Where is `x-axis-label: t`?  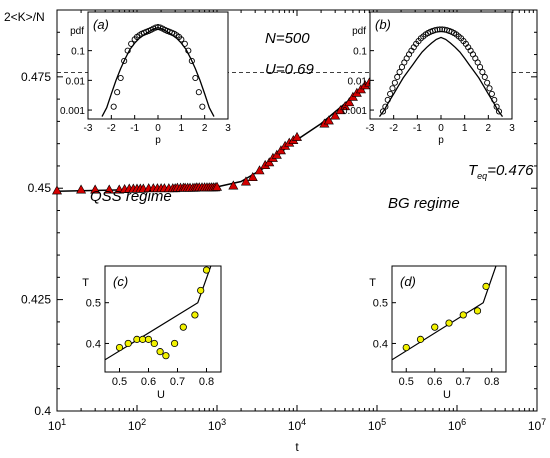
x-axis-label: t is located at coordinates (297, 447).